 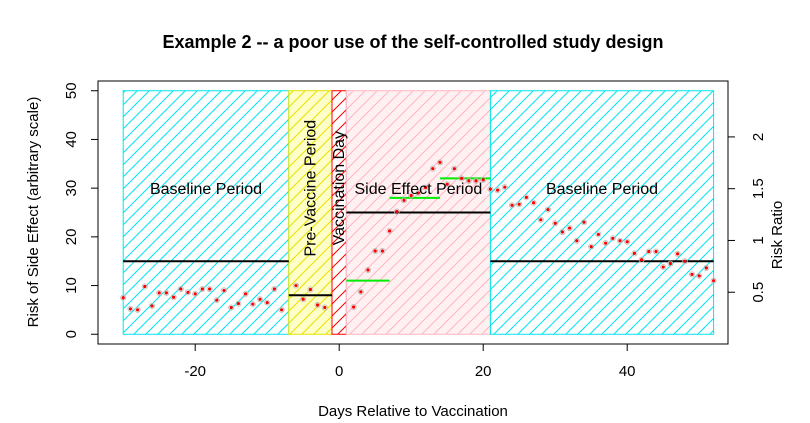 What do you see at coordinates (339, 371) in the screenshot?
I see `x-tick-label: 0` at bounding box center [339, 371].